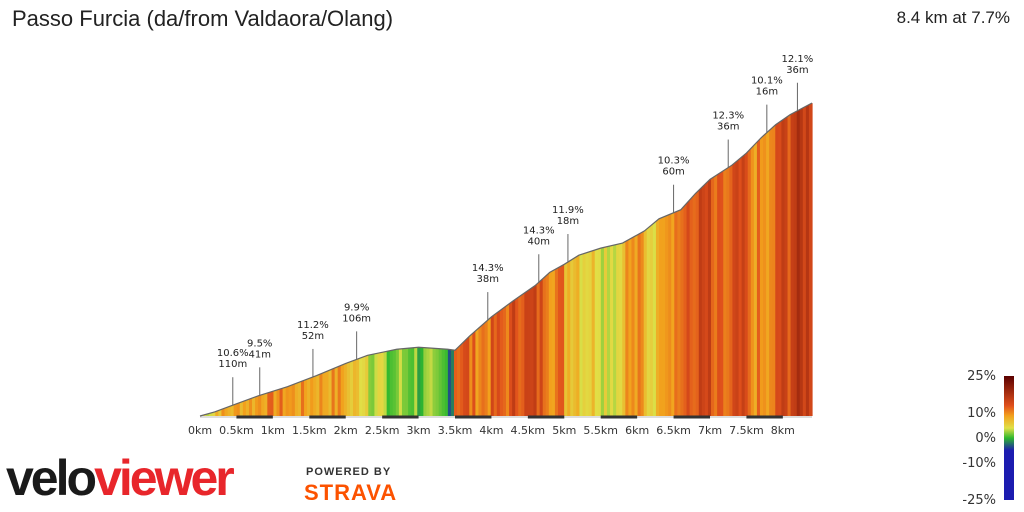 Image resolution: width=1024 pixels, height=512 pixels. Describe the element at coordinates (259, 343) in the screenshot. I see `annotation-gradient: 9.5%` at that location.